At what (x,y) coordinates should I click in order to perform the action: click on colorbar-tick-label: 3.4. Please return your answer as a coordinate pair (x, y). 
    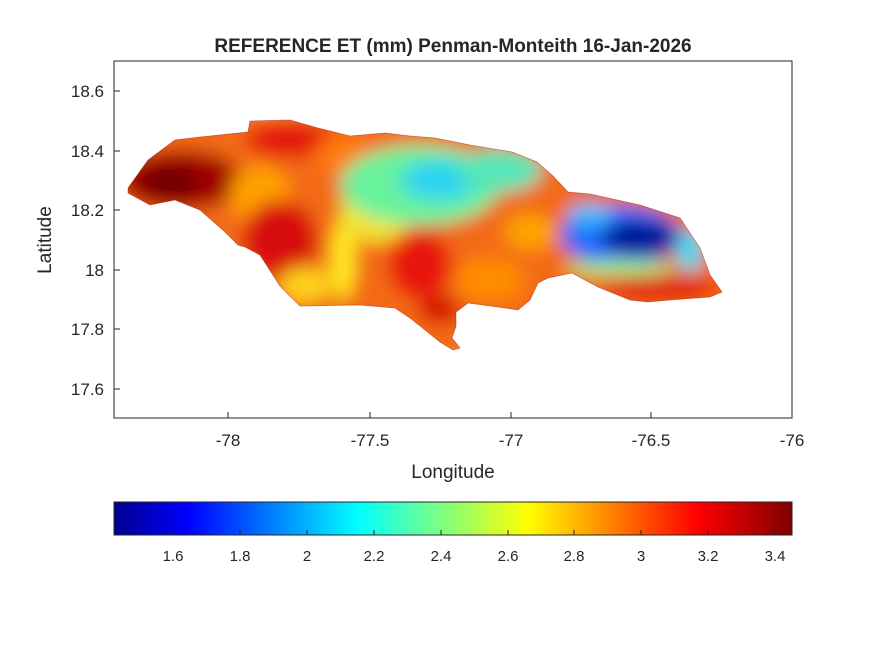
    Looking at the image, I should click on (775, 556).